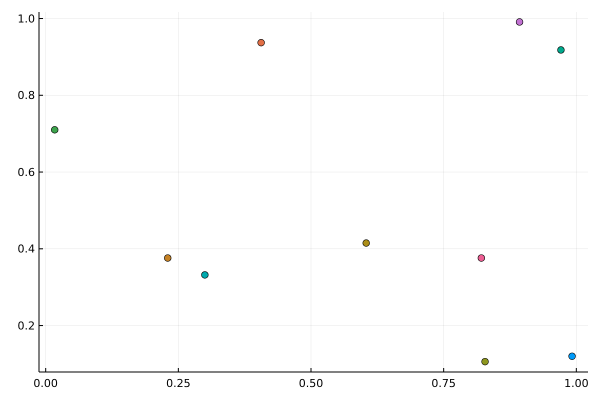 The width and height of the screenshot is (600, 400). What do you see at coordinates (311, 383) in the screenshot?
I see `x-tick-label: 0.50` at bounding box center [311, 383].